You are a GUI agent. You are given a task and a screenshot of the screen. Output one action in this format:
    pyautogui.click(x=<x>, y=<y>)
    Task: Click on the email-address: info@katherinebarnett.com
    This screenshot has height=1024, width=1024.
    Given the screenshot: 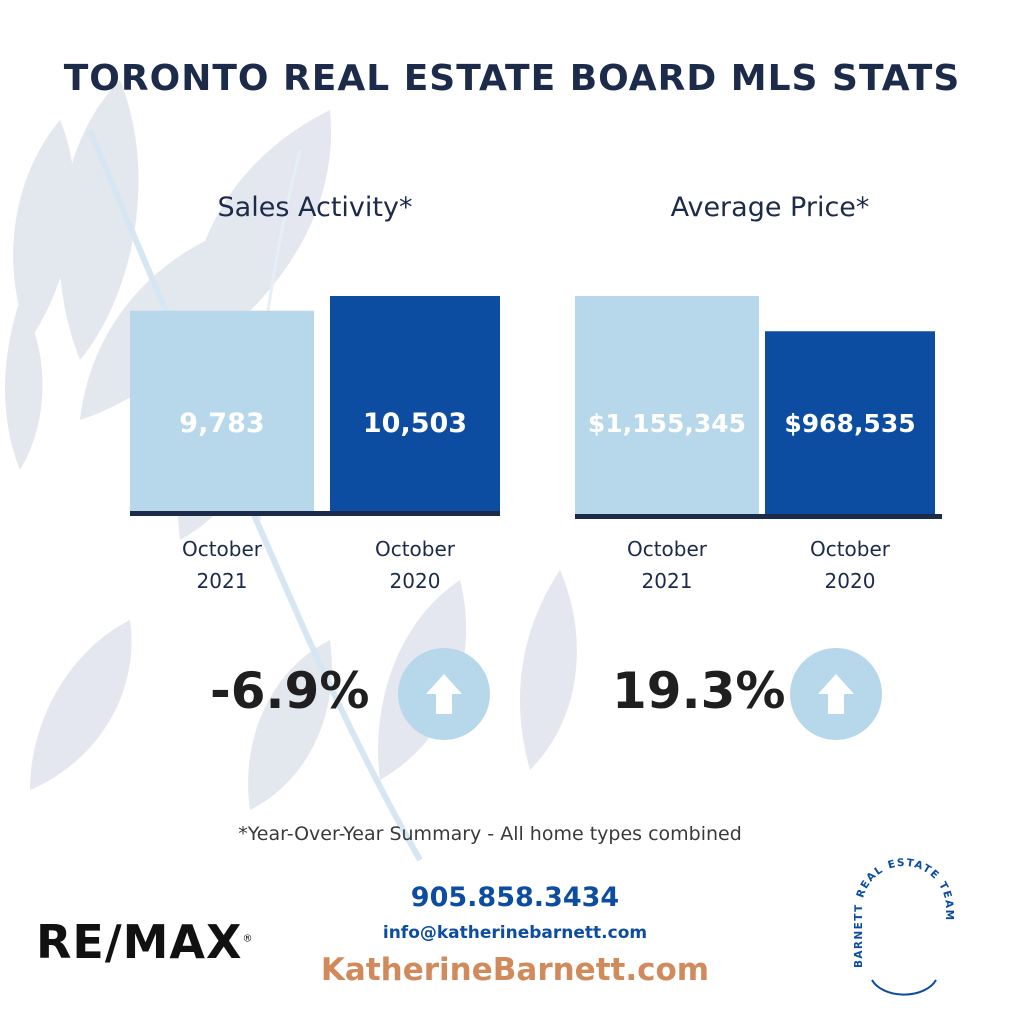 What is the action you would take?
    pyautogui.click(x=515, y=933)
    